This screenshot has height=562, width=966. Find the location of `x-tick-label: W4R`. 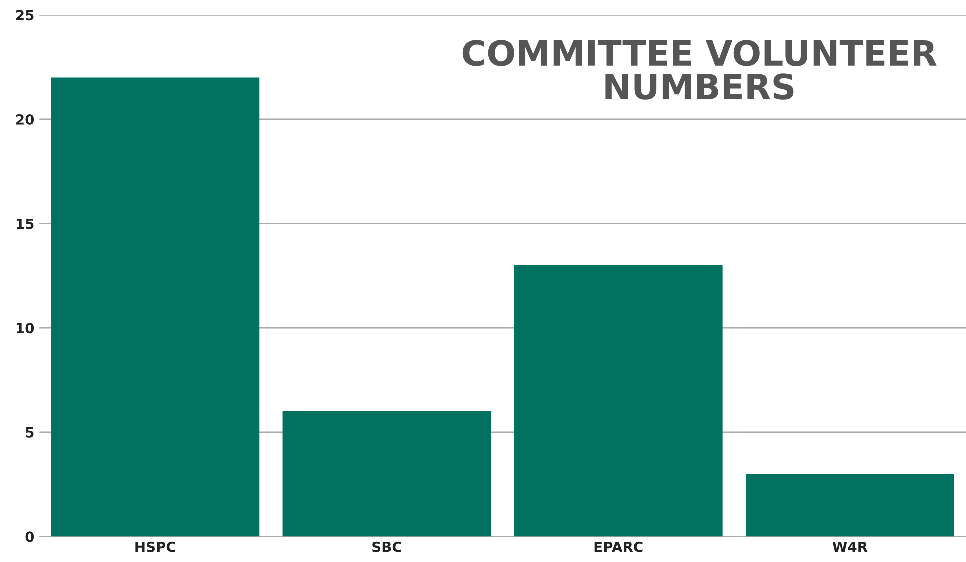

x-tick-label: W4R is located at coordinates (850, 547).